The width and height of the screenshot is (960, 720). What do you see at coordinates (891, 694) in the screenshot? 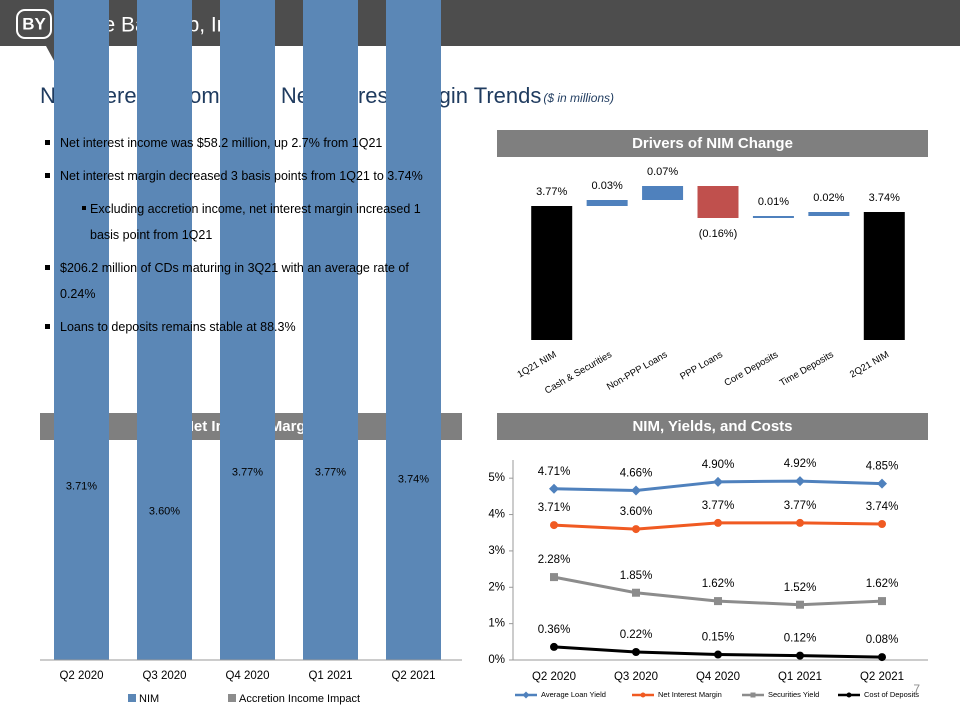
I see `legend-label: Cost of Deposits` at bounding box center [891, 694].